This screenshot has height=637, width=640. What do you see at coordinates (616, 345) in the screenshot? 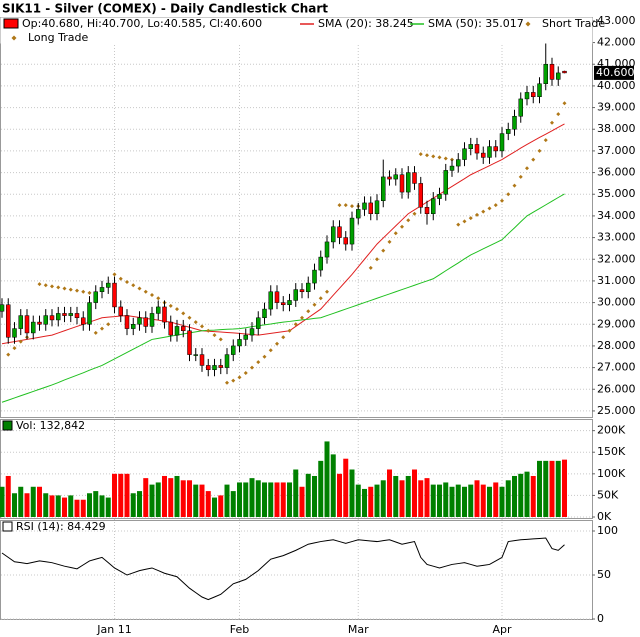
I see `y-tick-label: 28.000` at bounding box center [616, 345].